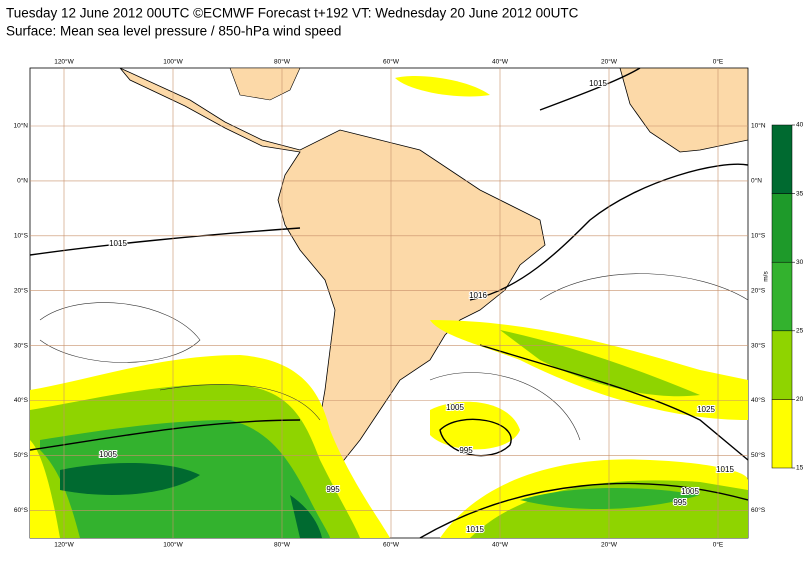 This screenshot has height=564, width=812. Describe the element at coordinates (766, 276) in the screenshot. I see `colorbar-unit: m/s` at that location.